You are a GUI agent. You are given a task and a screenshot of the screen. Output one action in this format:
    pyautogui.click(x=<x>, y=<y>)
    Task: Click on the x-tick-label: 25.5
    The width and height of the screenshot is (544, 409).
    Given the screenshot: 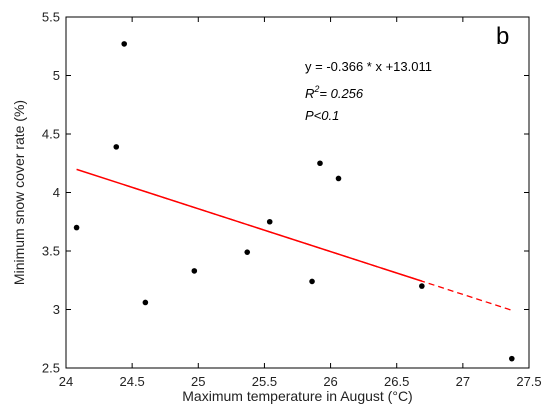 What is the action you would take?
    pyautogui.click(x=264, y=381)
    